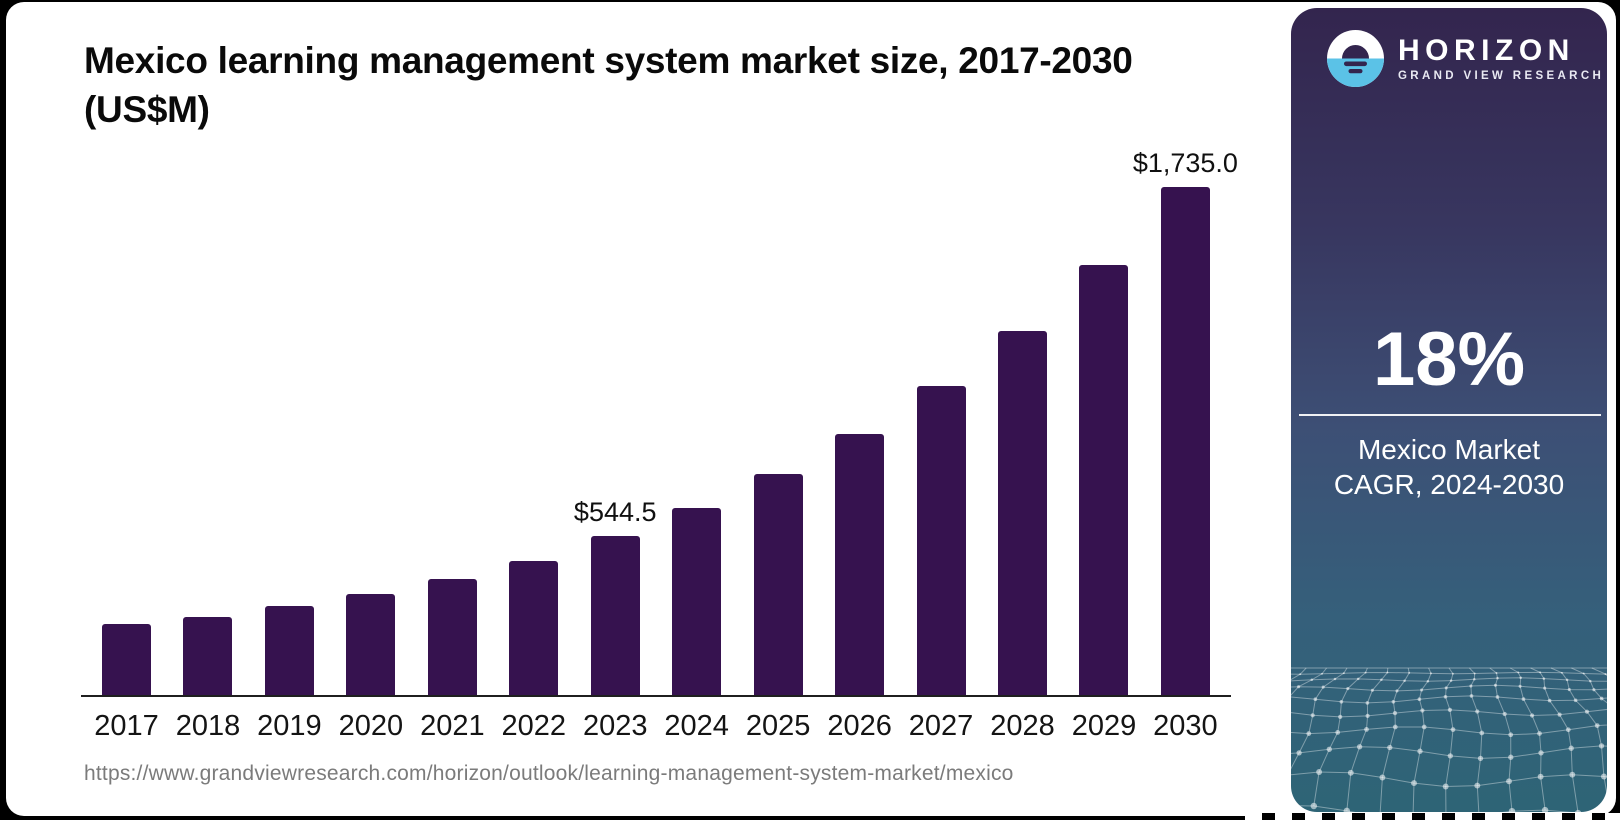 This screenshot has height=820, width=1620. Describe the element at coordinates (1432, 816) in the screenshot. I see `bottom-dash-strip` at that location.